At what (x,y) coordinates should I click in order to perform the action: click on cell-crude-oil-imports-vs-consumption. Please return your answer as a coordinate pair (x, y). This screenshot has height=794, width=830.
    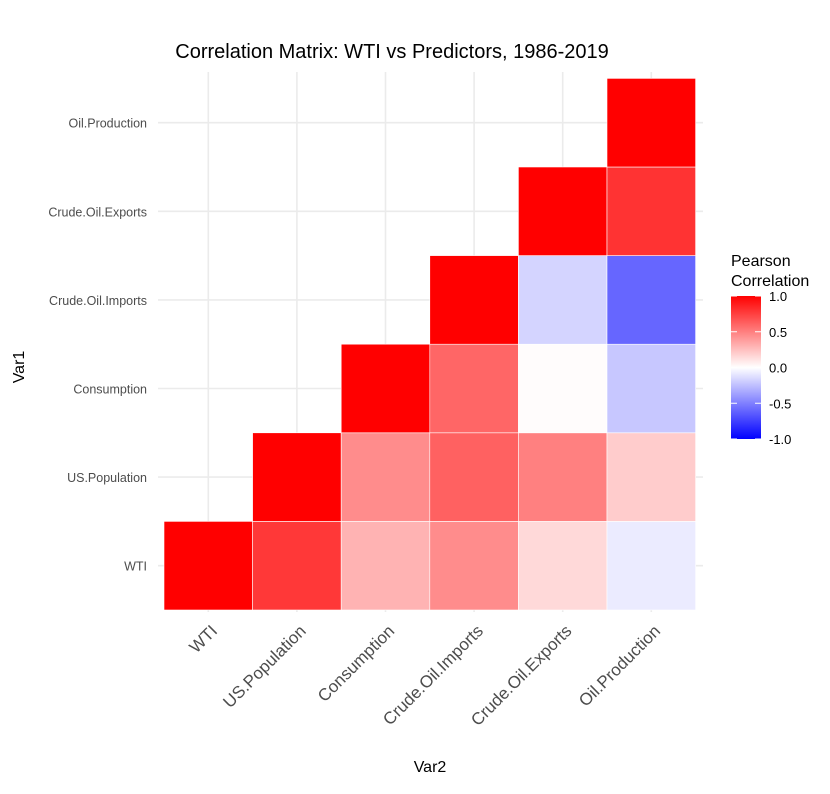
    Looking at the image, I should click on (474, 388).